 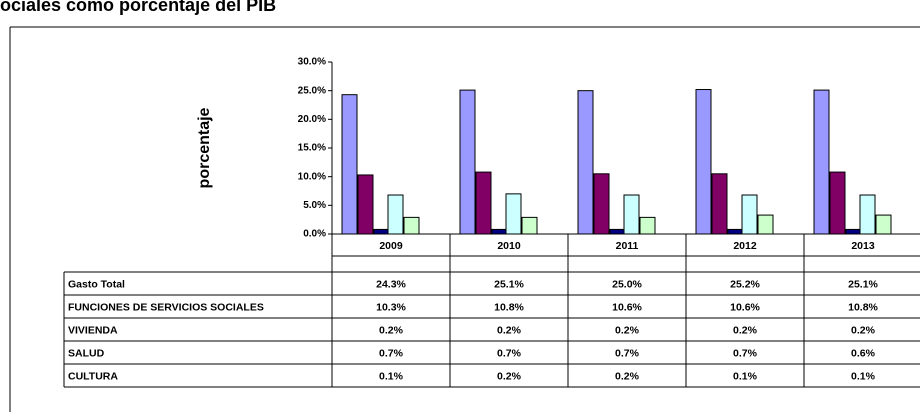 I want to click on table-cell: 25.2%, so click(x=745, y=284).